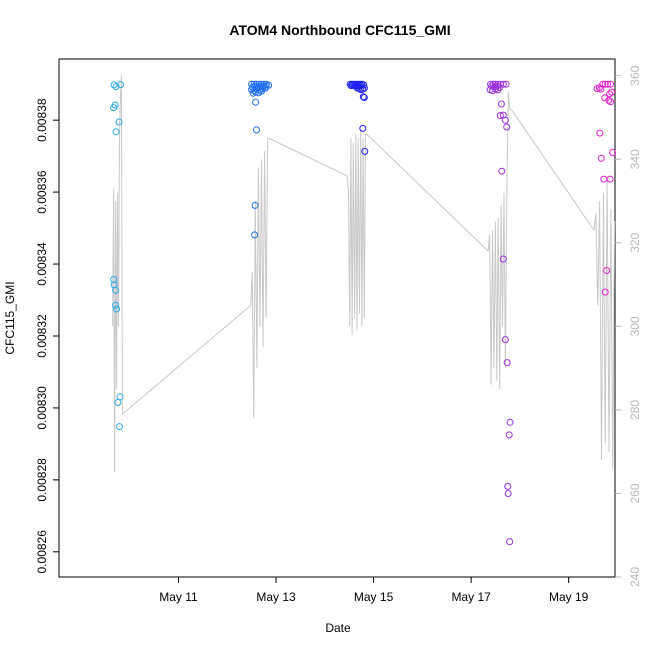 The width and height of the screenshot is (650, 650). What do you see at coordinates (569, 597) in the screenshot?
I see `x-tick-label: May 19` at bounding box center [569, 597].